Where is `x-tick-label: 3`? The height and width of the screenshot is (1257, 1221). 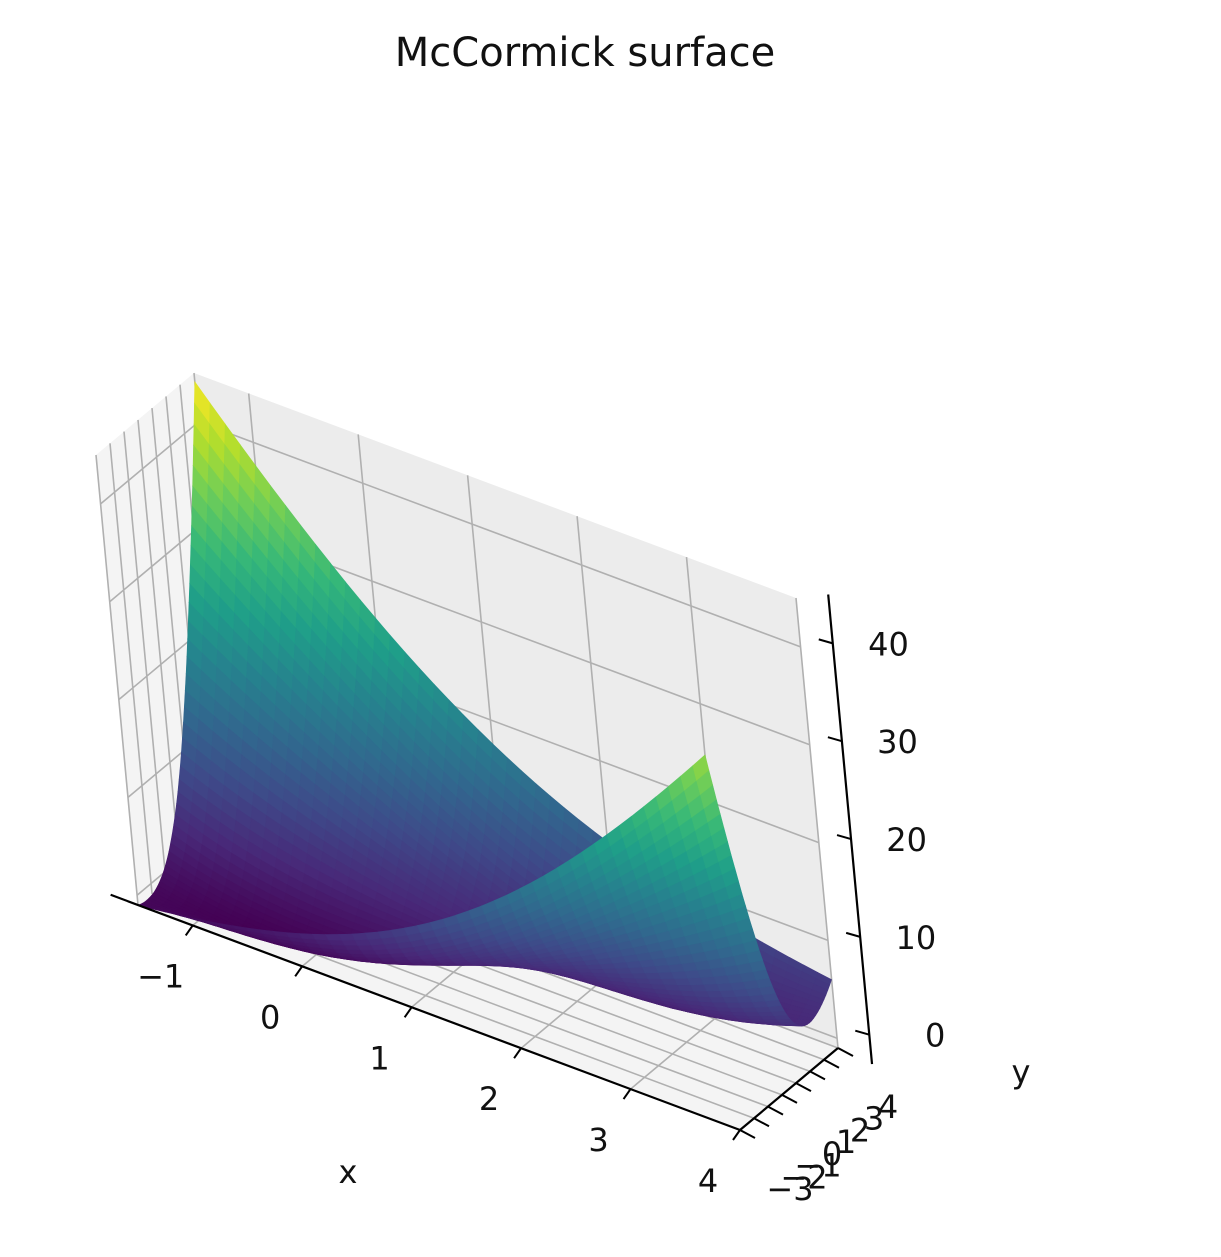 x-tick-label: 3 is located at coordinates (598, 1140).